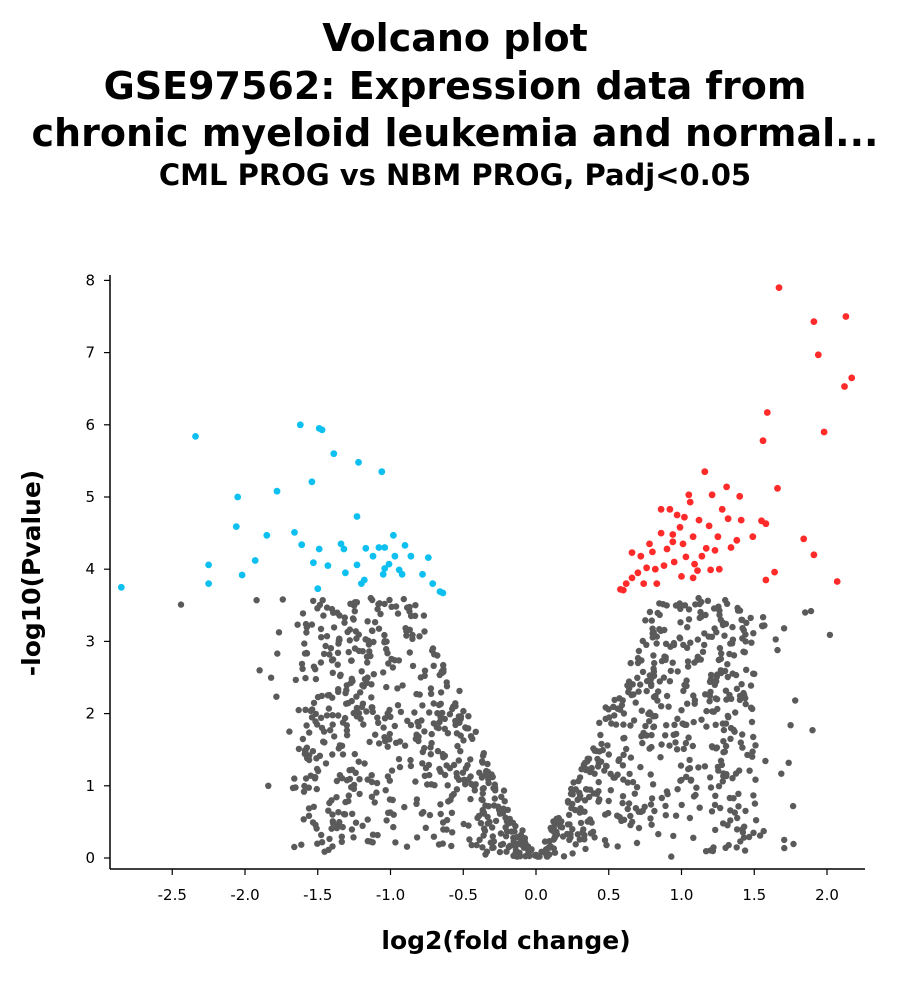 The width and height of the screenshot is (910, 994). Describe the element at coordinates (90, 714) in the screenshot. I see `y-tick-label: 2` at that location.